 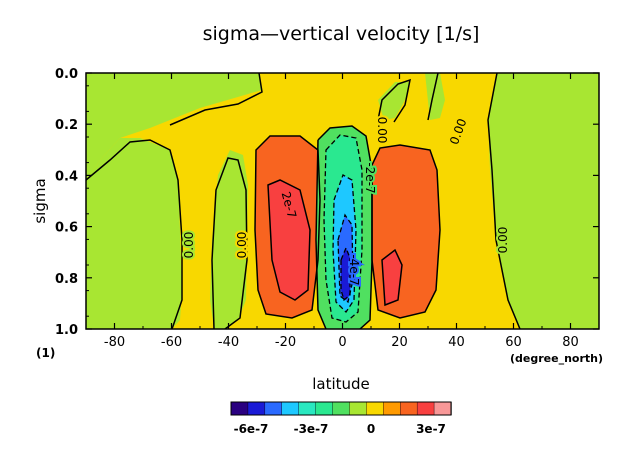 I want to click on y-tick-label: 0.2, so click(x=66, y=125).